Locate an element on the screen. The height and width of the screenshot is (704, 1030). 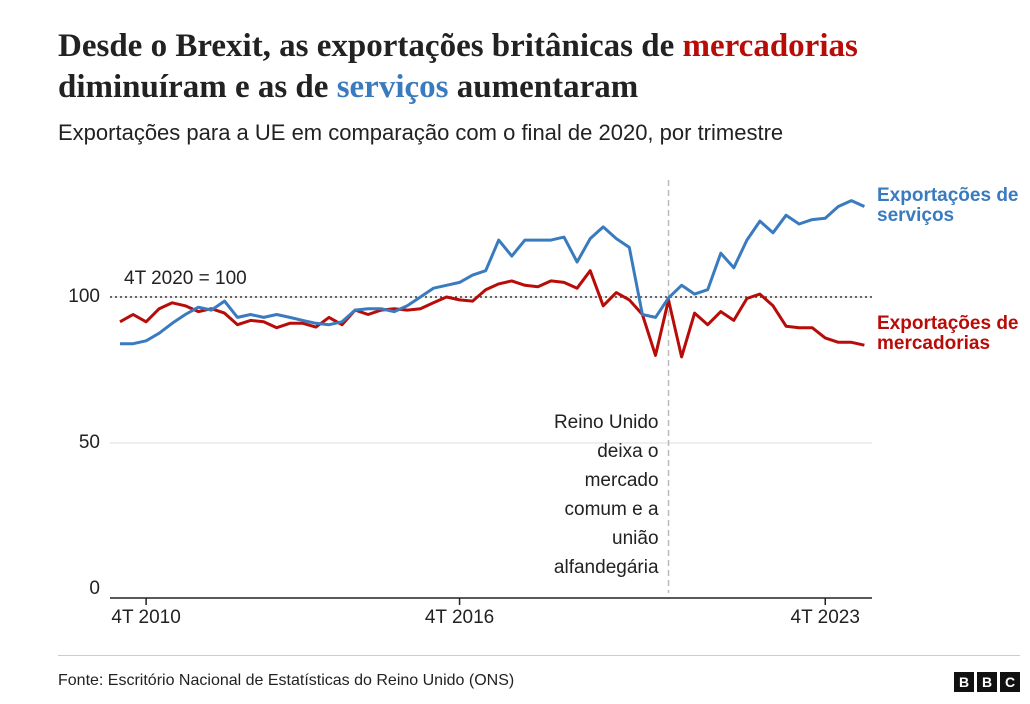
x-tick-label: 4T 2010 is located at coordinates (145, 617).